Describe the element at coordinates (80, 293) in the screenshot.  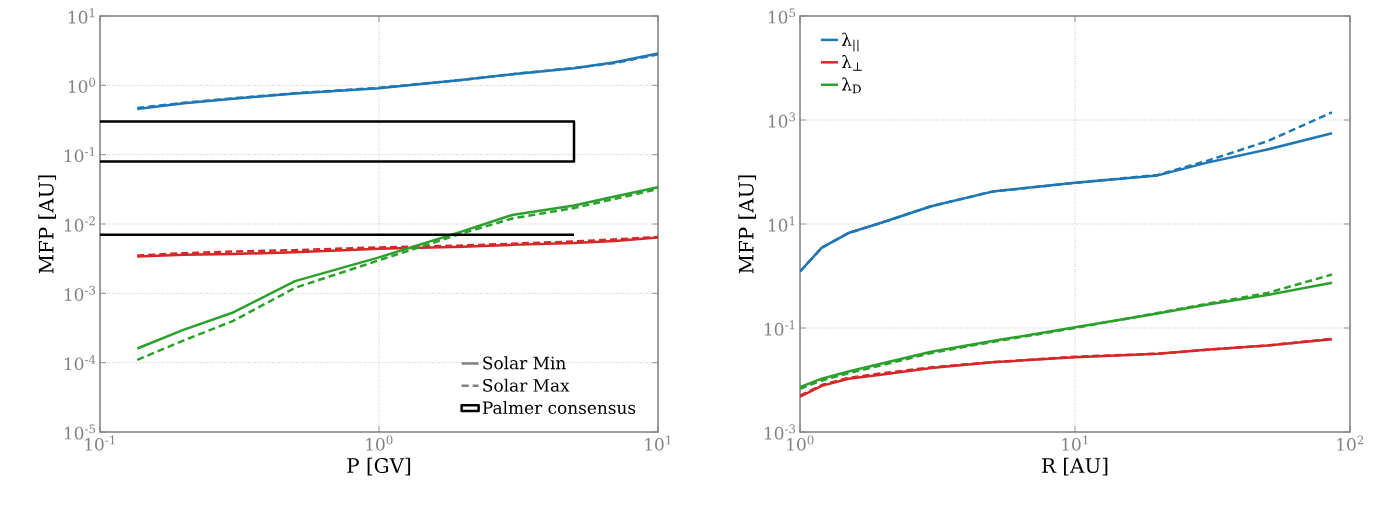
I see `y-tick-label: 10$^{-3}$` at that location.